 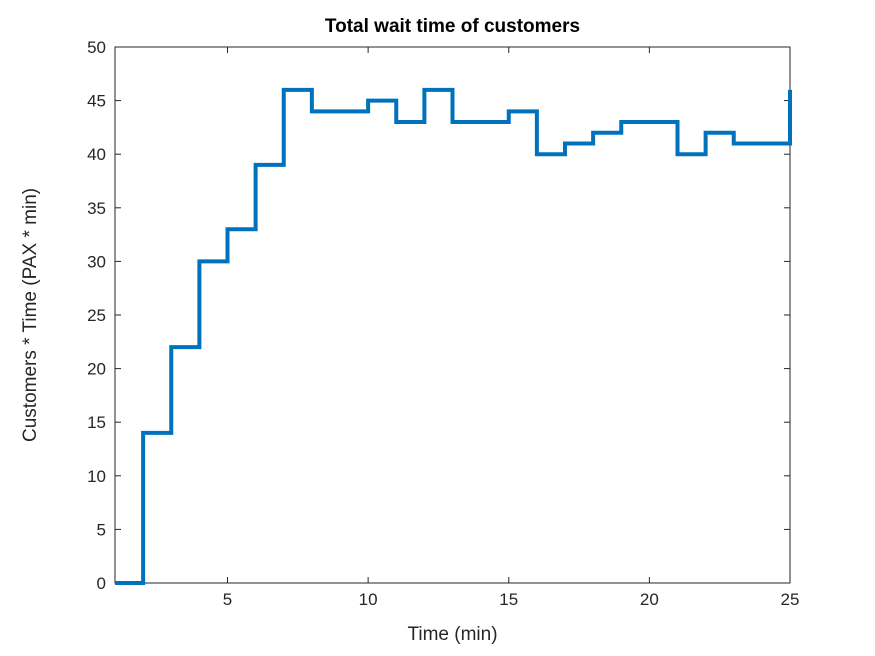 I want to click on y-tick-label: 45, so click(x=96, y=101).